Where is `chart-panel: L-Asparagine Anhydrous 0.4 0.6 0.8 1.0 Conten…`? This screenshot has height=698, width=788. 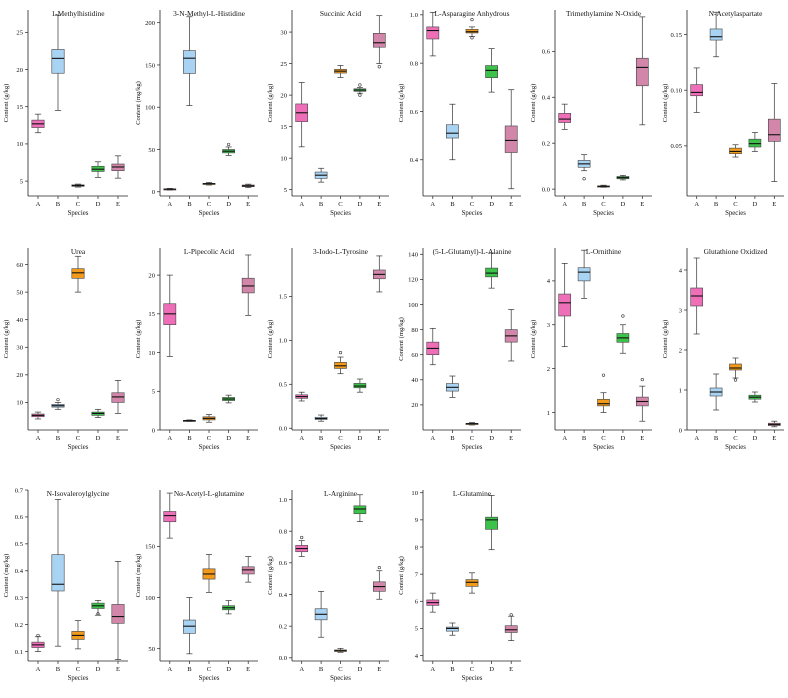 chart-panel: L-Asparagine Anhydrous 0.4 0.6 0.8 1.0 Conten… is located at coordinates (459, 113).